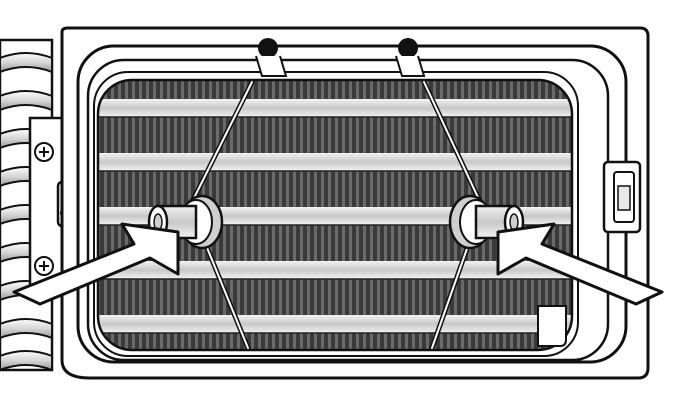 The width and height of the screenshot is (677, 402). I want to click on block-arrow-right-up-icon, so click(96, 264).